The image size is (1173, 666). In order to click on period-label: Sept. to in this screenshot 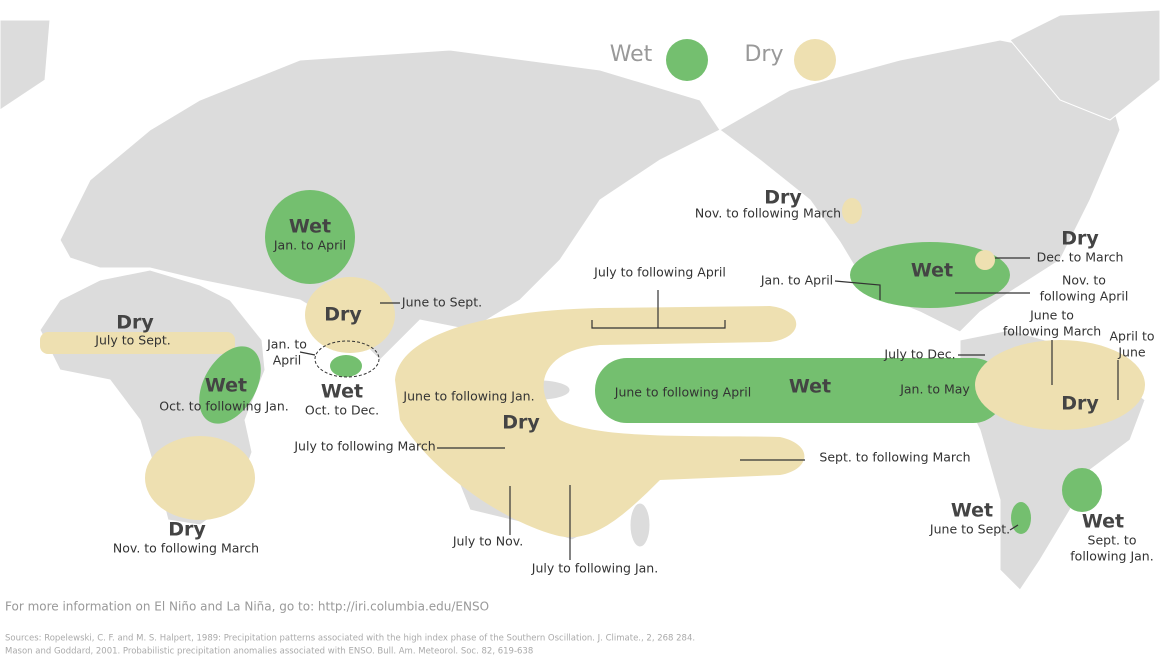, I will do `click(1112, 540)`.